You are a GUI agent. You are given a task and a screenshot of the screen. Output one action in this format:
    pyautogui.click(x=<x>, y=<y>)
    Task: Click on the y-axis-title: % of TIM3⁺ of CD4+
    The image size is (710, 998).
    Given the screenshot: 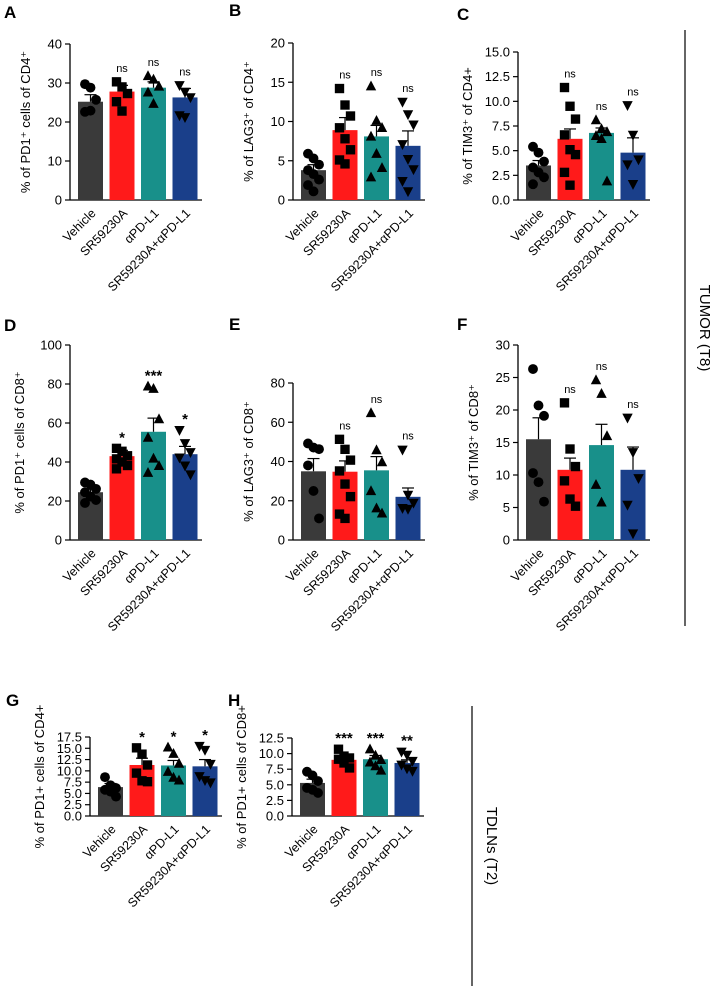 What is the action you would take?
    pyautogui.click(x=467, y=126)
    